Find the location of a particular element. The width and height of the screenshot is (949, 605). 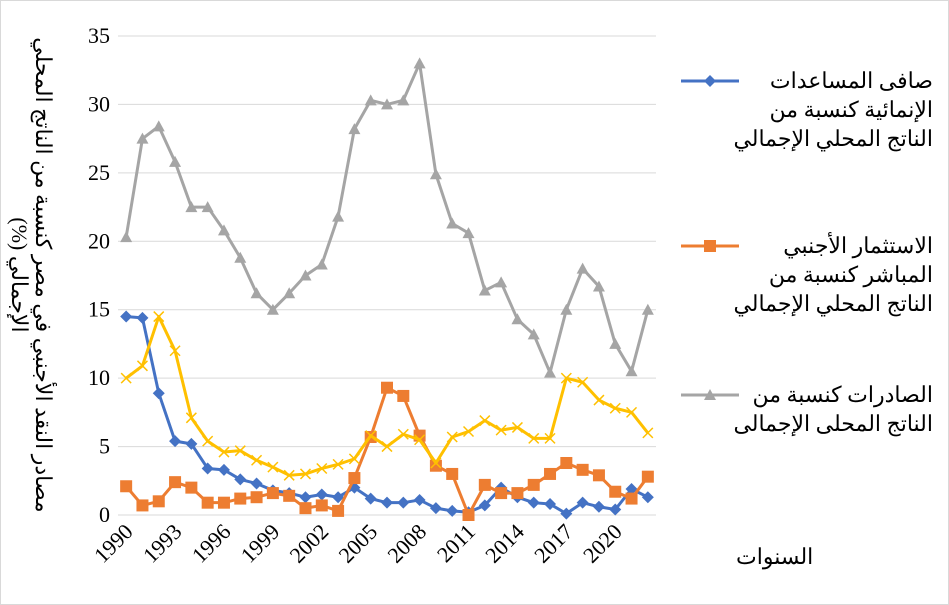

x-tick-label: 1993 is located at coordinates (162, 543).